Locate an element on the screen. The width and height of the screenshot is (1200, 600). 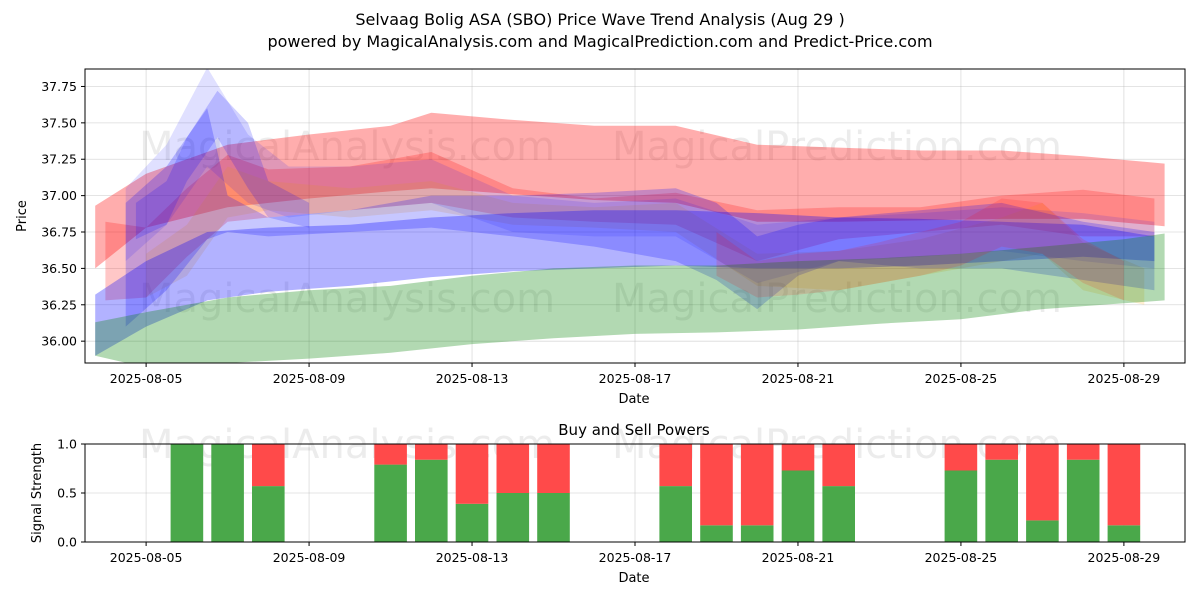
signal-x-tick-label: 2025-08-29 is located at coordinates (1124, 557).